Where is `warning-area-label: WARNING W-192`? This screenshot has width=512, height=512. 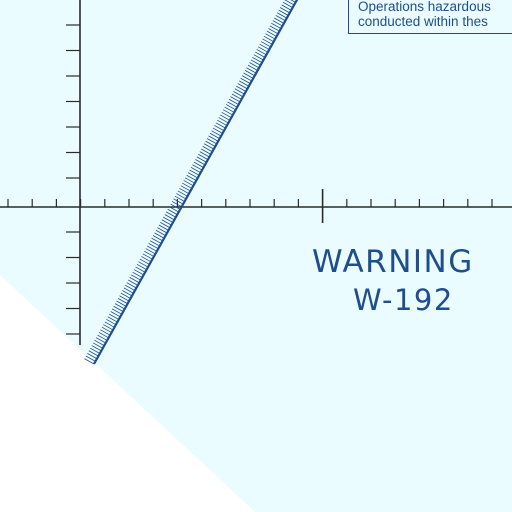 warning-area-label: WARNING W-192 is located at coordinates (412, 281).